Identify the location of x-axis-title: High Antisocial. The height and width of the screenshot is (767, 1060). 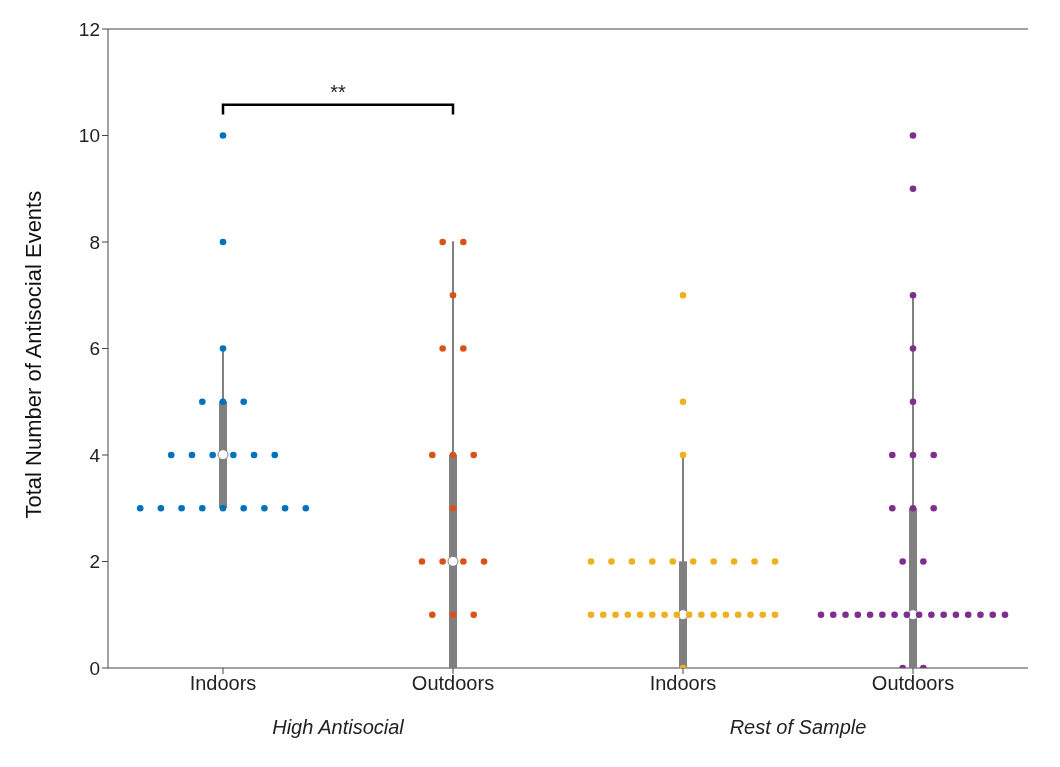
(338, 727).